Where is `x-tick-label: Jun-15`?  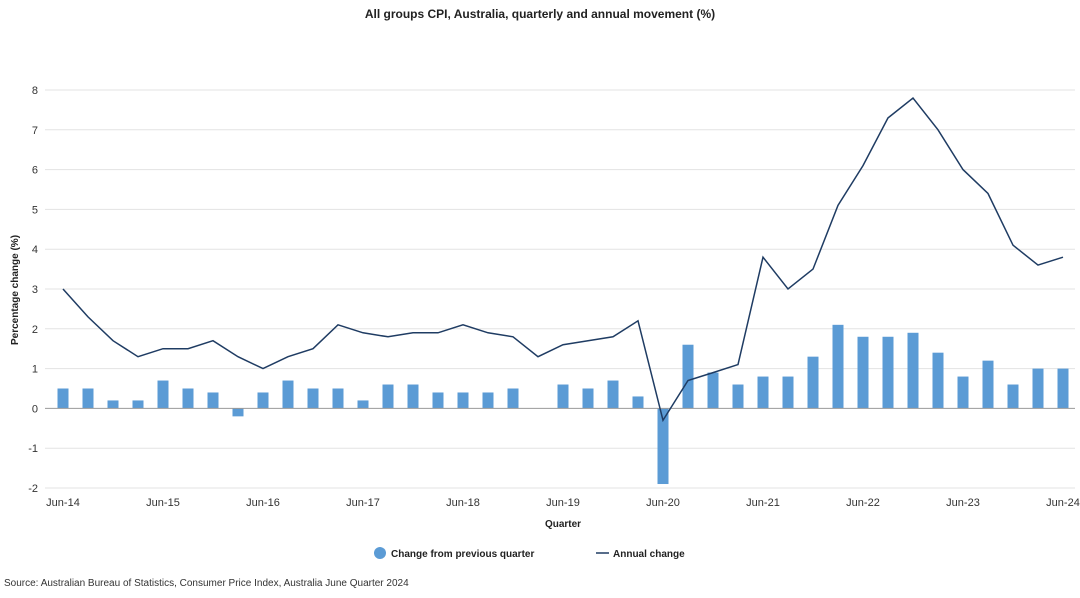 x-tick-label: Jun-15 is located at coordinates (163, 503).